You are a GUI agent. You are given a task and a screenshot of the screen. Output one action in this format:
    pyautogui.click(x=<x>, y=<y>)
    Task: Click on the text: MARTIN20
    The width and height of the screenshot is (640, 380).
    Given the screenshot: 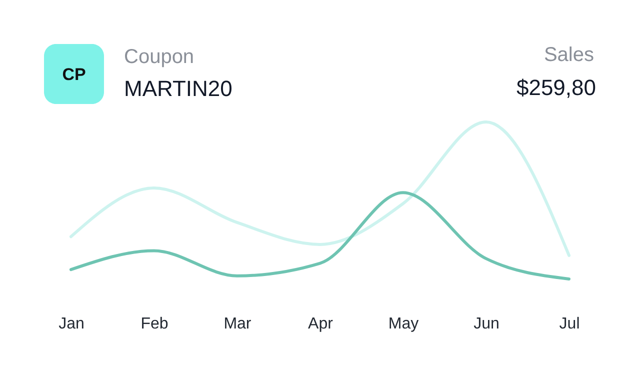 What is the action you would take?
    pyautogui.click(x=178, y=88)
    